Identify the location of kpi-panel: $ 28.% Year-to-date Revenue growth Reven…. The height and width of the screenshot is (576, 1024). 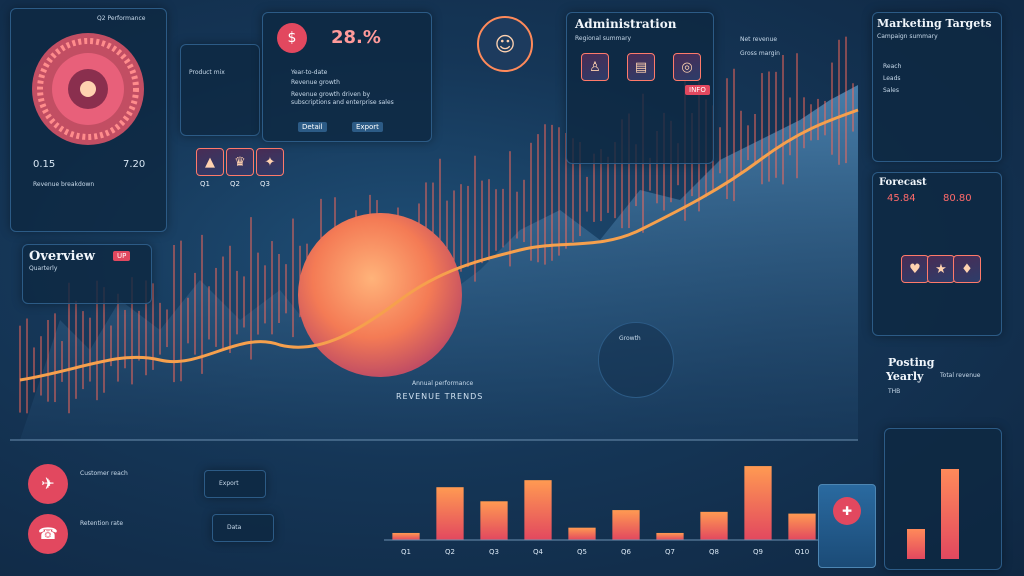
(347, 77).